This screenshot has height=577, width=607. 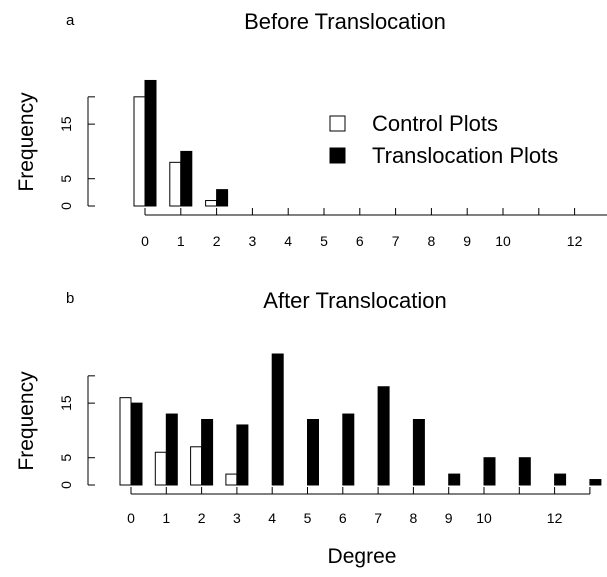 What do you see at coordinates (181, 143) in the screenshot?
I see `bars-before` at bounding box center [181, 143].